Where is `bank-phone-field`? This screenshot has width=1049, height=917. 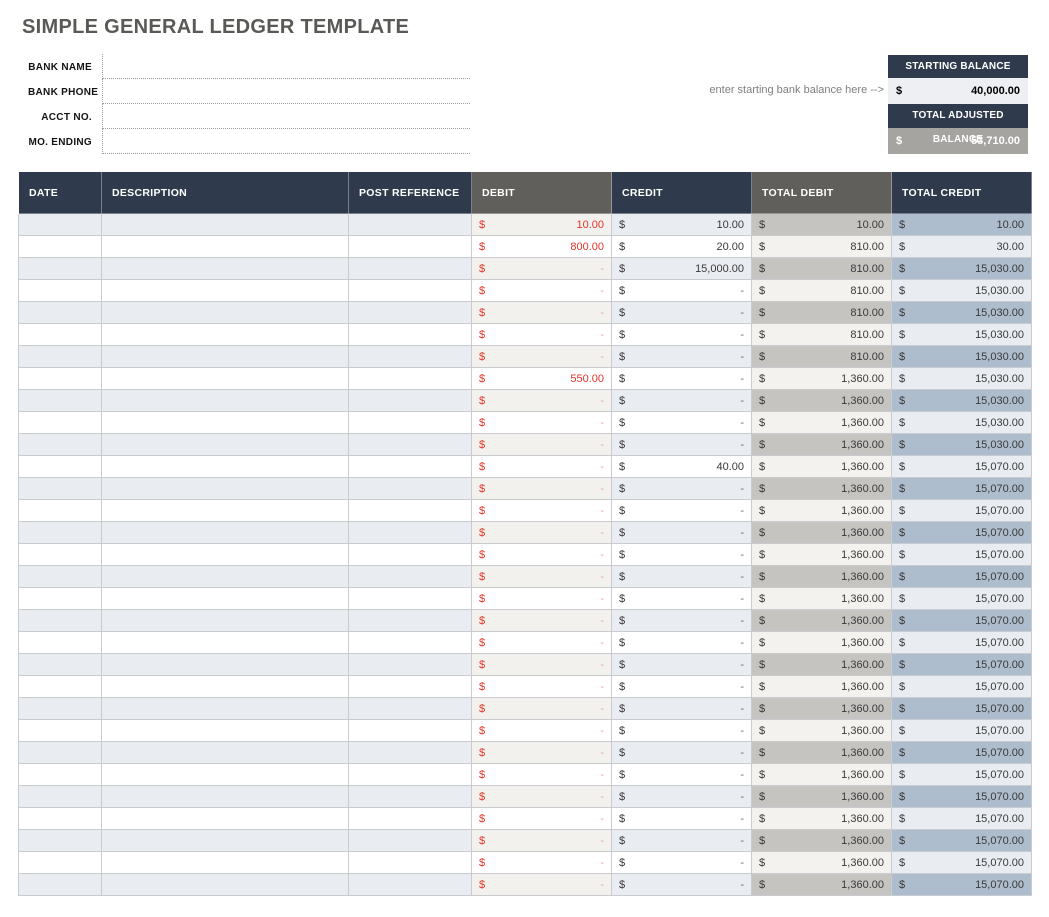
bank-phone-field is located at coordinates (286, 91).